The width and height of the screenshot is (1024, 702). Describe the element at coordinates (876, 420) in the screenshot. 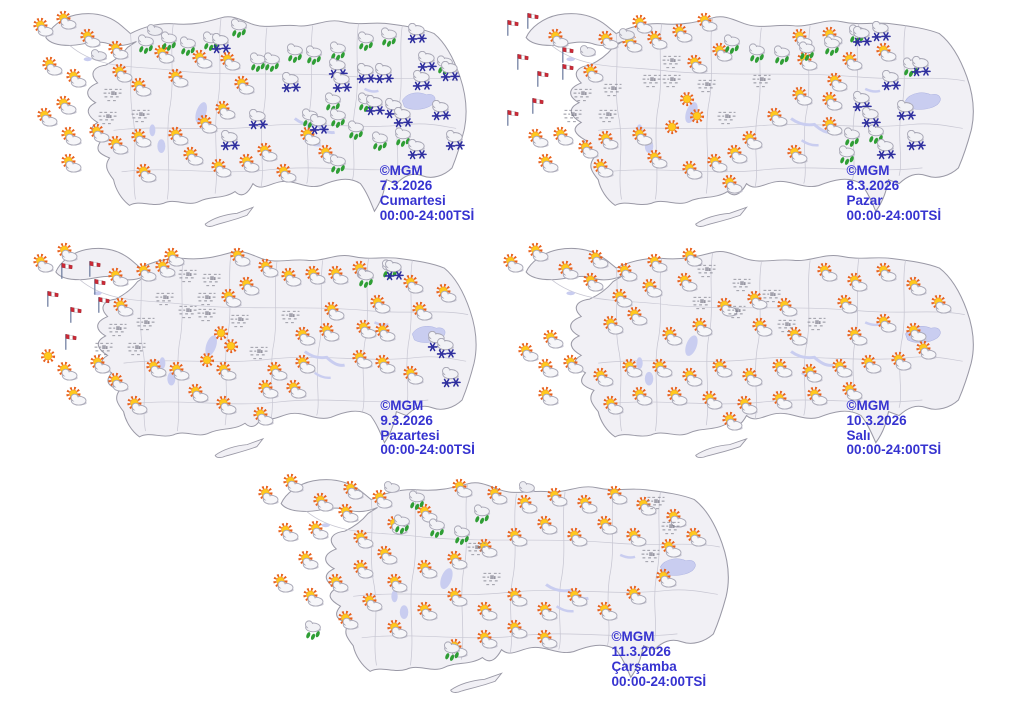

I see `date-text: 10.3.2026` at that location.